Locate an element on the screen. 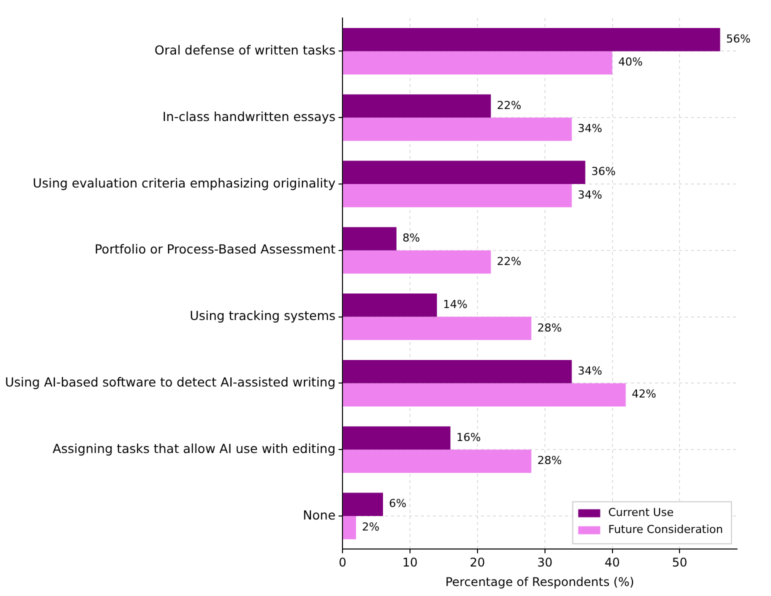  y-tick-label: Using tracking systems is located at coordinates (263, 316).